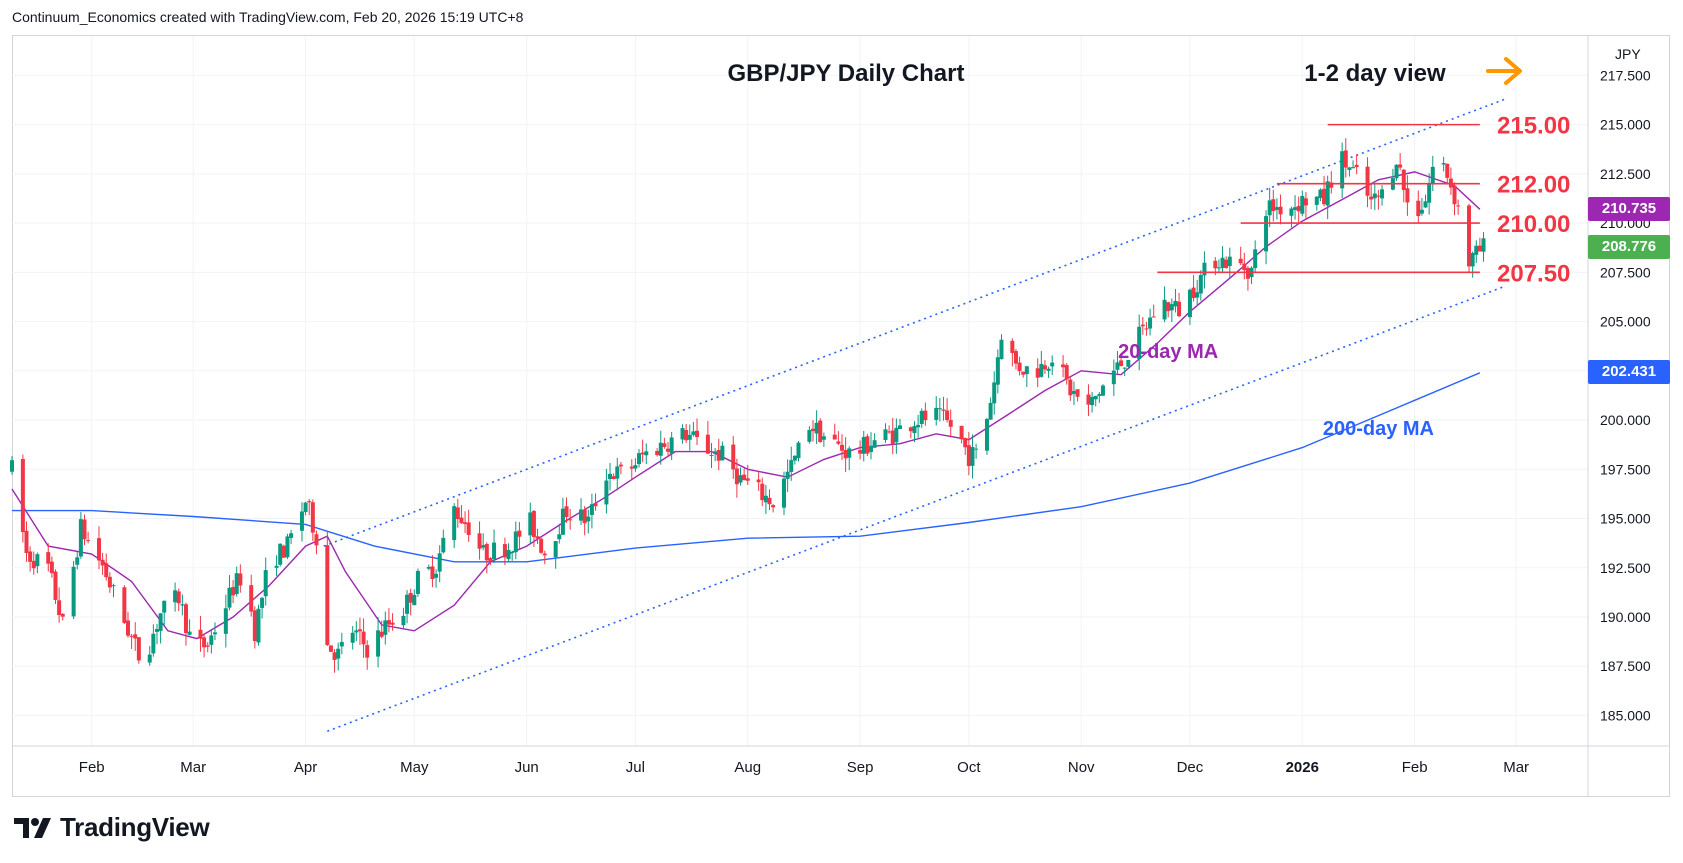 The image size is (1683, 863). Describe the element at coordinates (846, 73) in the screenshot. I see `chart-title: GBP/JPY Daily Chart` at that location.